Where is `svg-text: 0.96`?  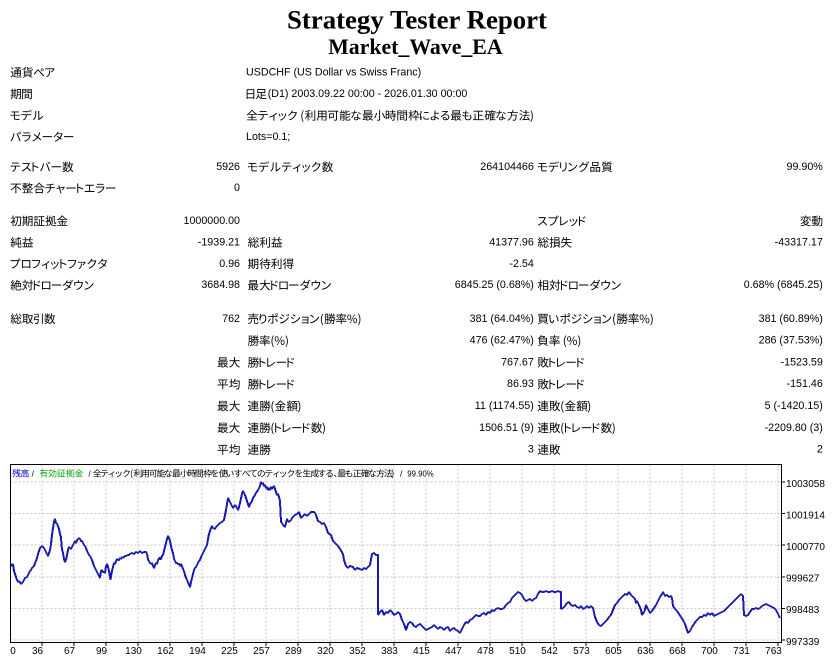 svg-text: 0.96 is located at coordinates (229, 264).